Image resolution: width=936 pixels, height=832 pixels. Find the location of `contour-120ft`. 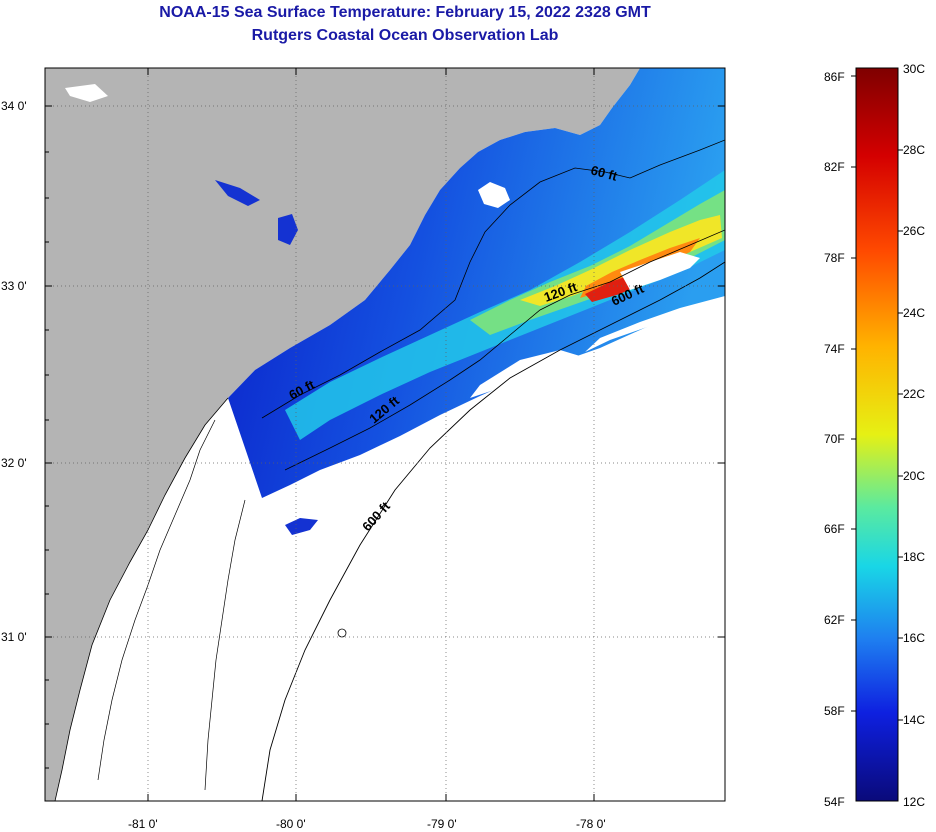

contour-120ft is located at coordinates (504, 350).